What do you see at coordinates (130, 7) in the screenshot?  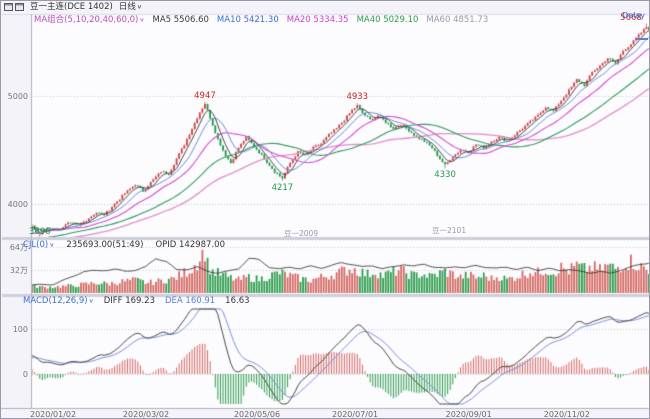 I see `period-selector: 日线∨` at bounding box center [130, 7].